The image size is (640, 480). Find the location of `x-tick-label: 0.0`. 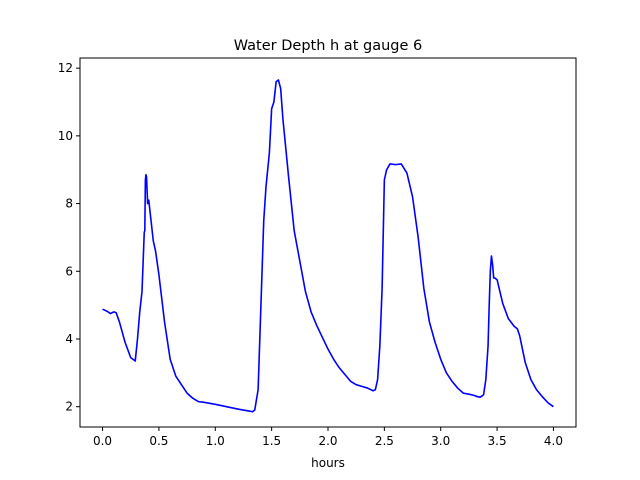

x-tick-label: 0.0 is located at coordinates (102, 441).